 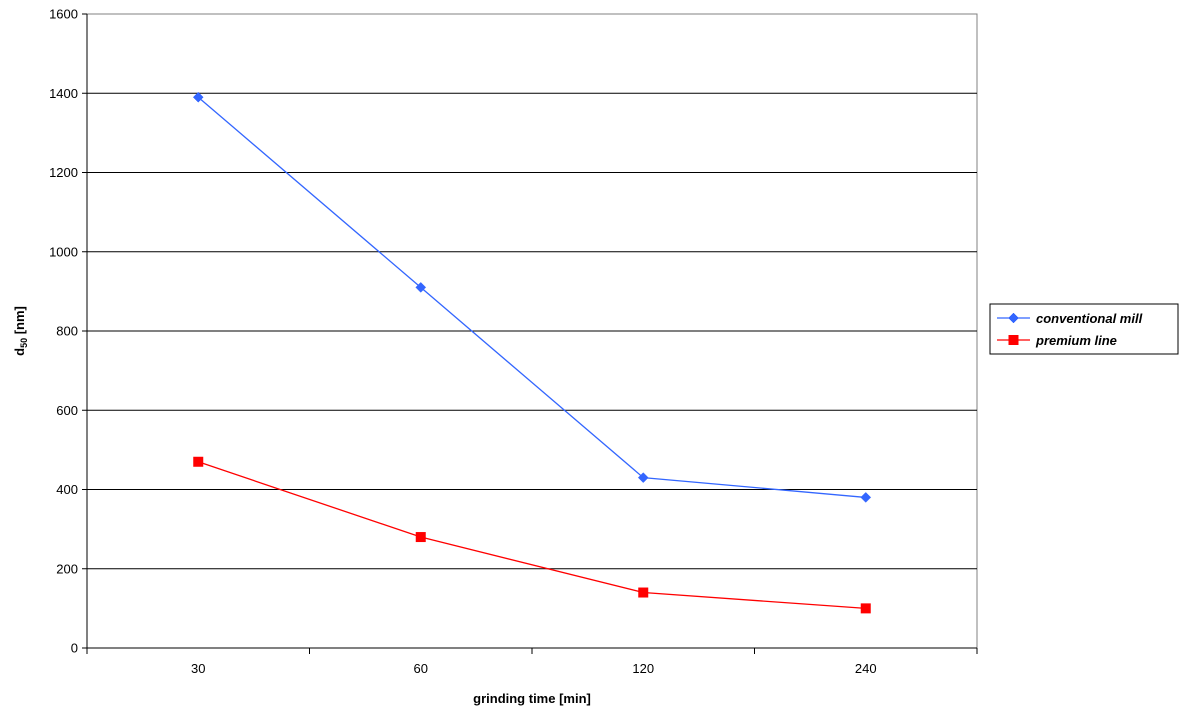 What do you see at coordinates (67, 331) in the screenshot?
I see `y-tick-label: 800` at bounding box center [67, 331].